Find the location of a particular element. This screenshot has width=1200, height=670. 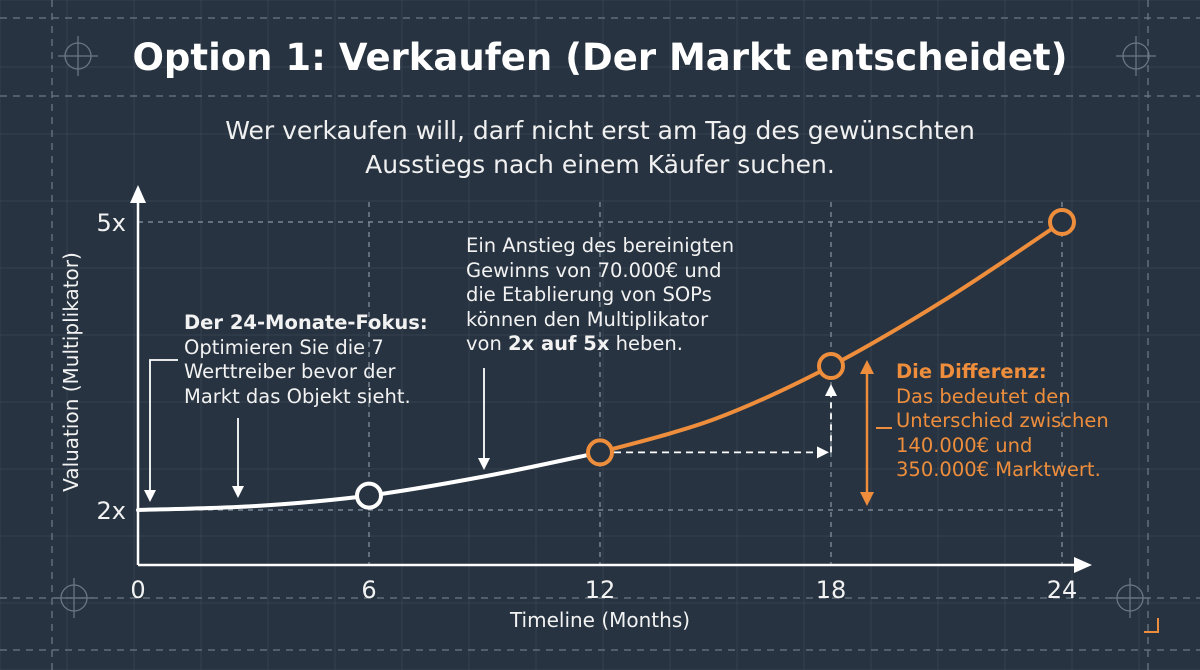

arrow-right-icon is located at coordinates (823, 452).